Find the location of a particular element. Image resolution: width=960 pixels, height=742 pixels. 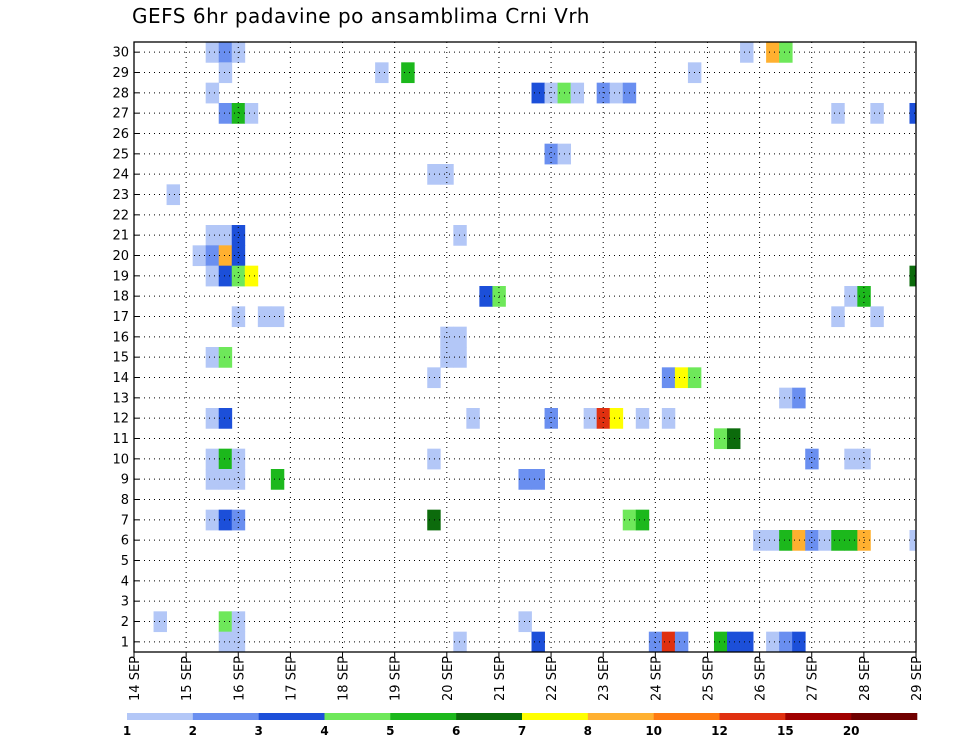

y-tick-label: 12 is located at coordinates (120, 419).